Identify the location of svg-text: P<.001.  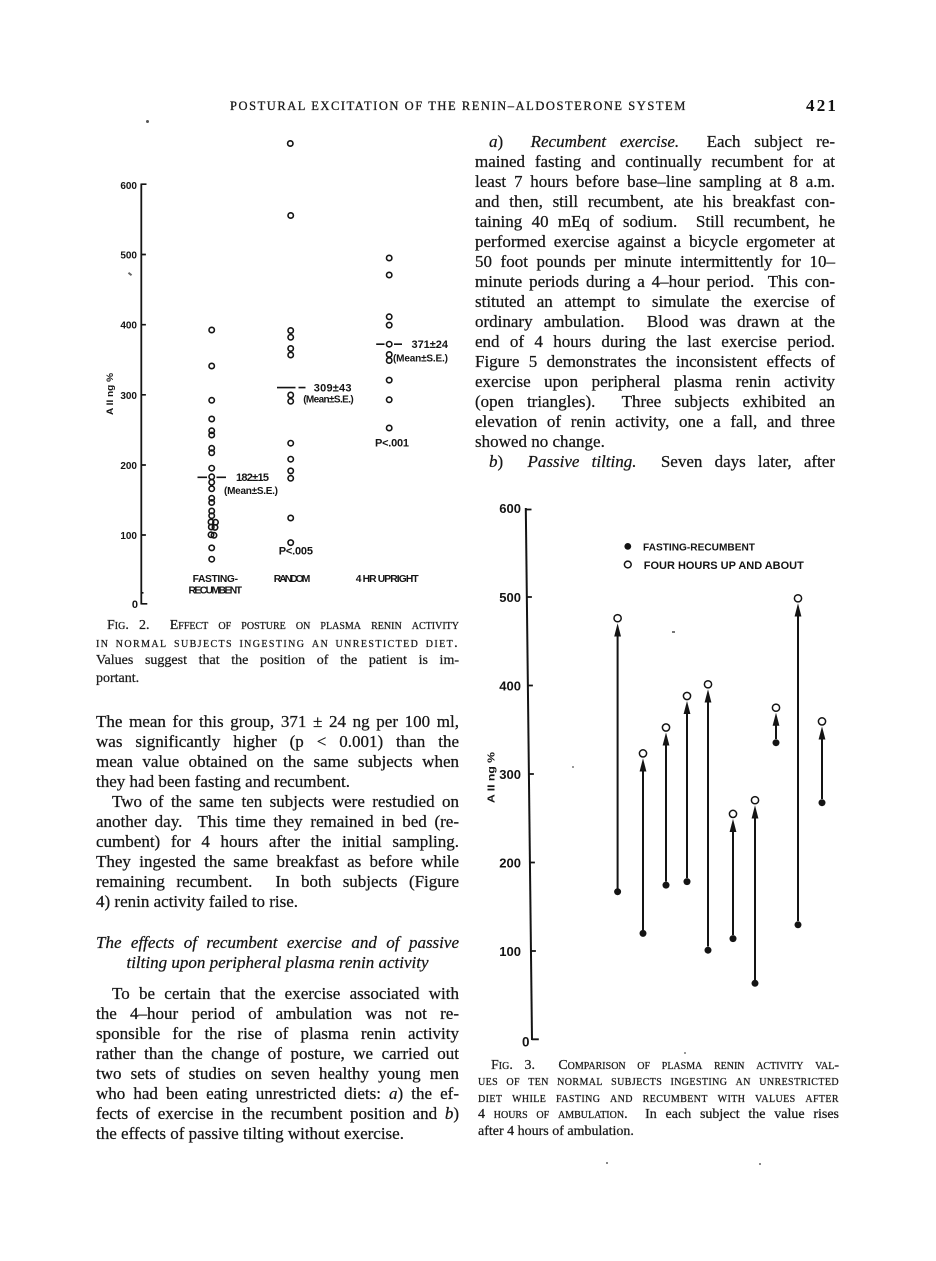
(392, 444).